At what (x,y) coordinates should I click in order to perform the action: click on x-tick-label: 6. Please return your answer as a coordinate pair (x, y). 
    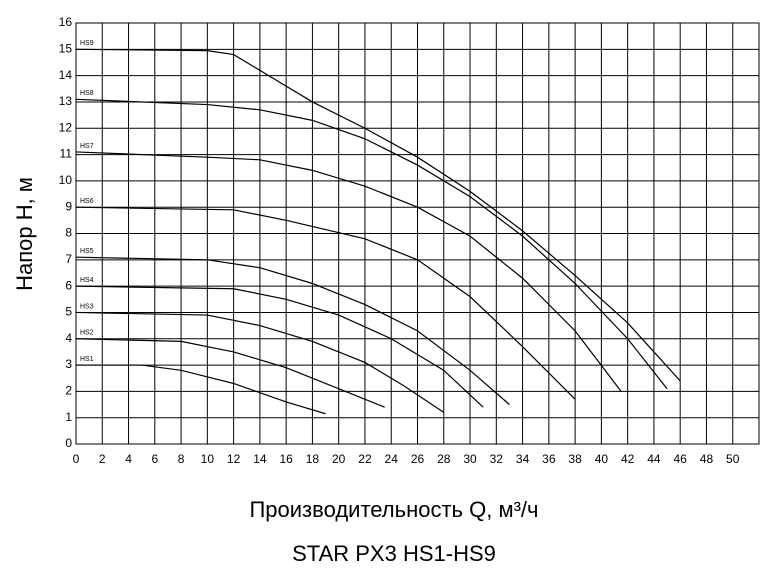
    Looking at the image, I should click on (154, 459).